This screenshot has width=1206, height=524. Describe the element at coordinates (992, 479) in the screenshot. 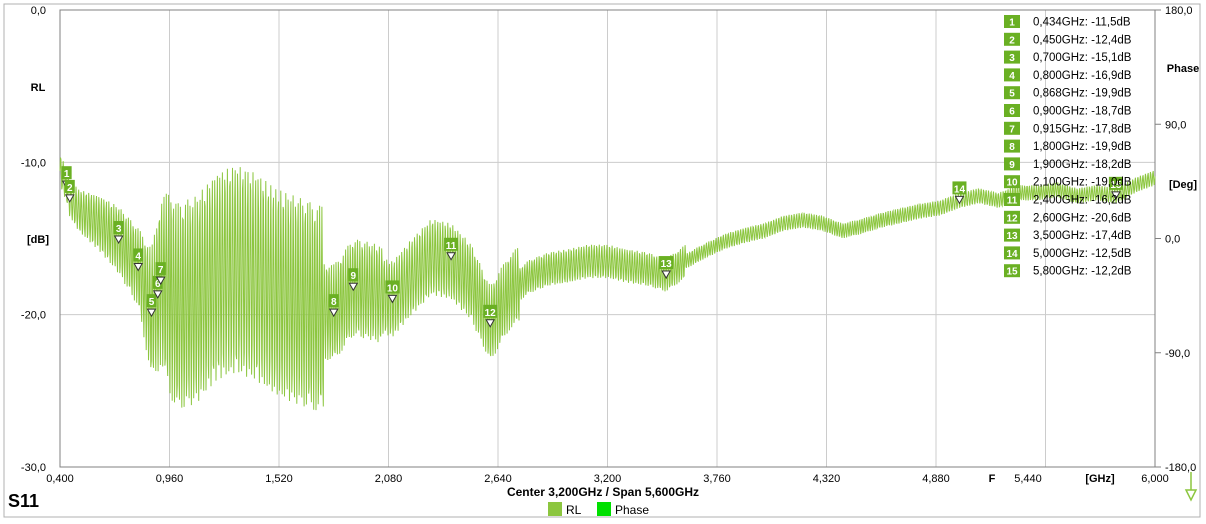

I see `x-axis-letter: F` at that location.